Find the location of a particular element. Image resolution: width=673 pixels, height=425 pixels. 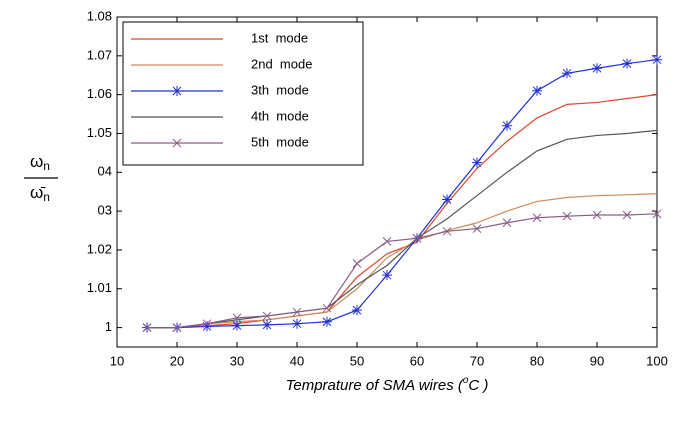

y-tick-label: 1.07 is located at coordinates (99, 54).